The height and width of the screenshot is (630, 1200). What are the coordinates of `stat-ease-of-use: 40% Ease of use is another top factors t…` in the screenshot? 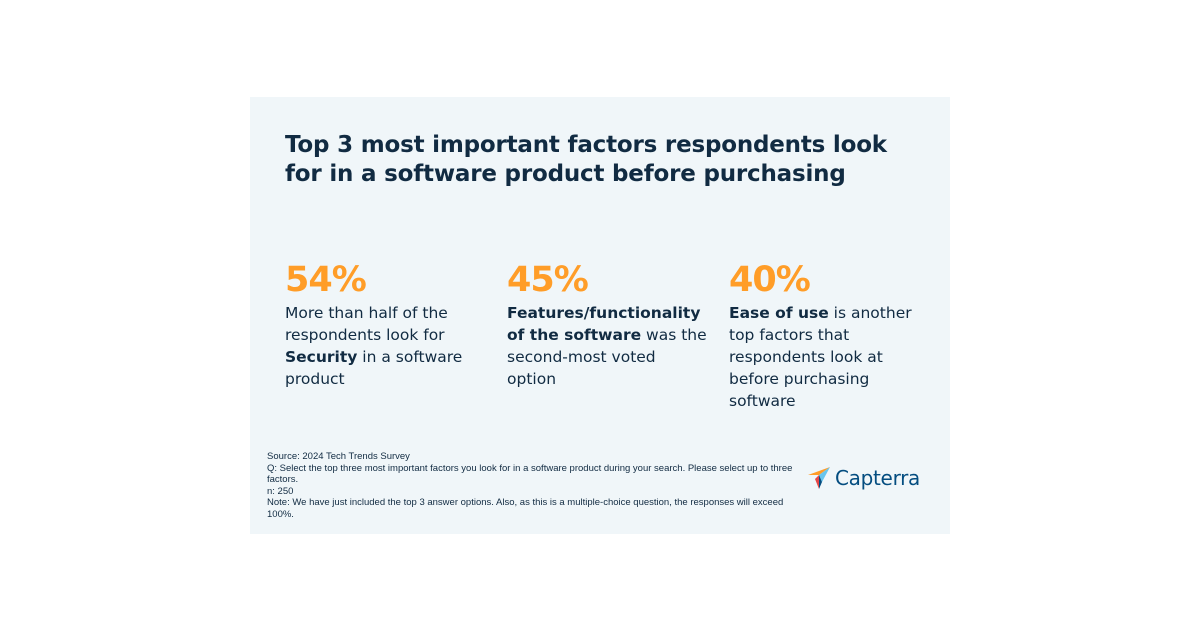 It's located at (829, 336).